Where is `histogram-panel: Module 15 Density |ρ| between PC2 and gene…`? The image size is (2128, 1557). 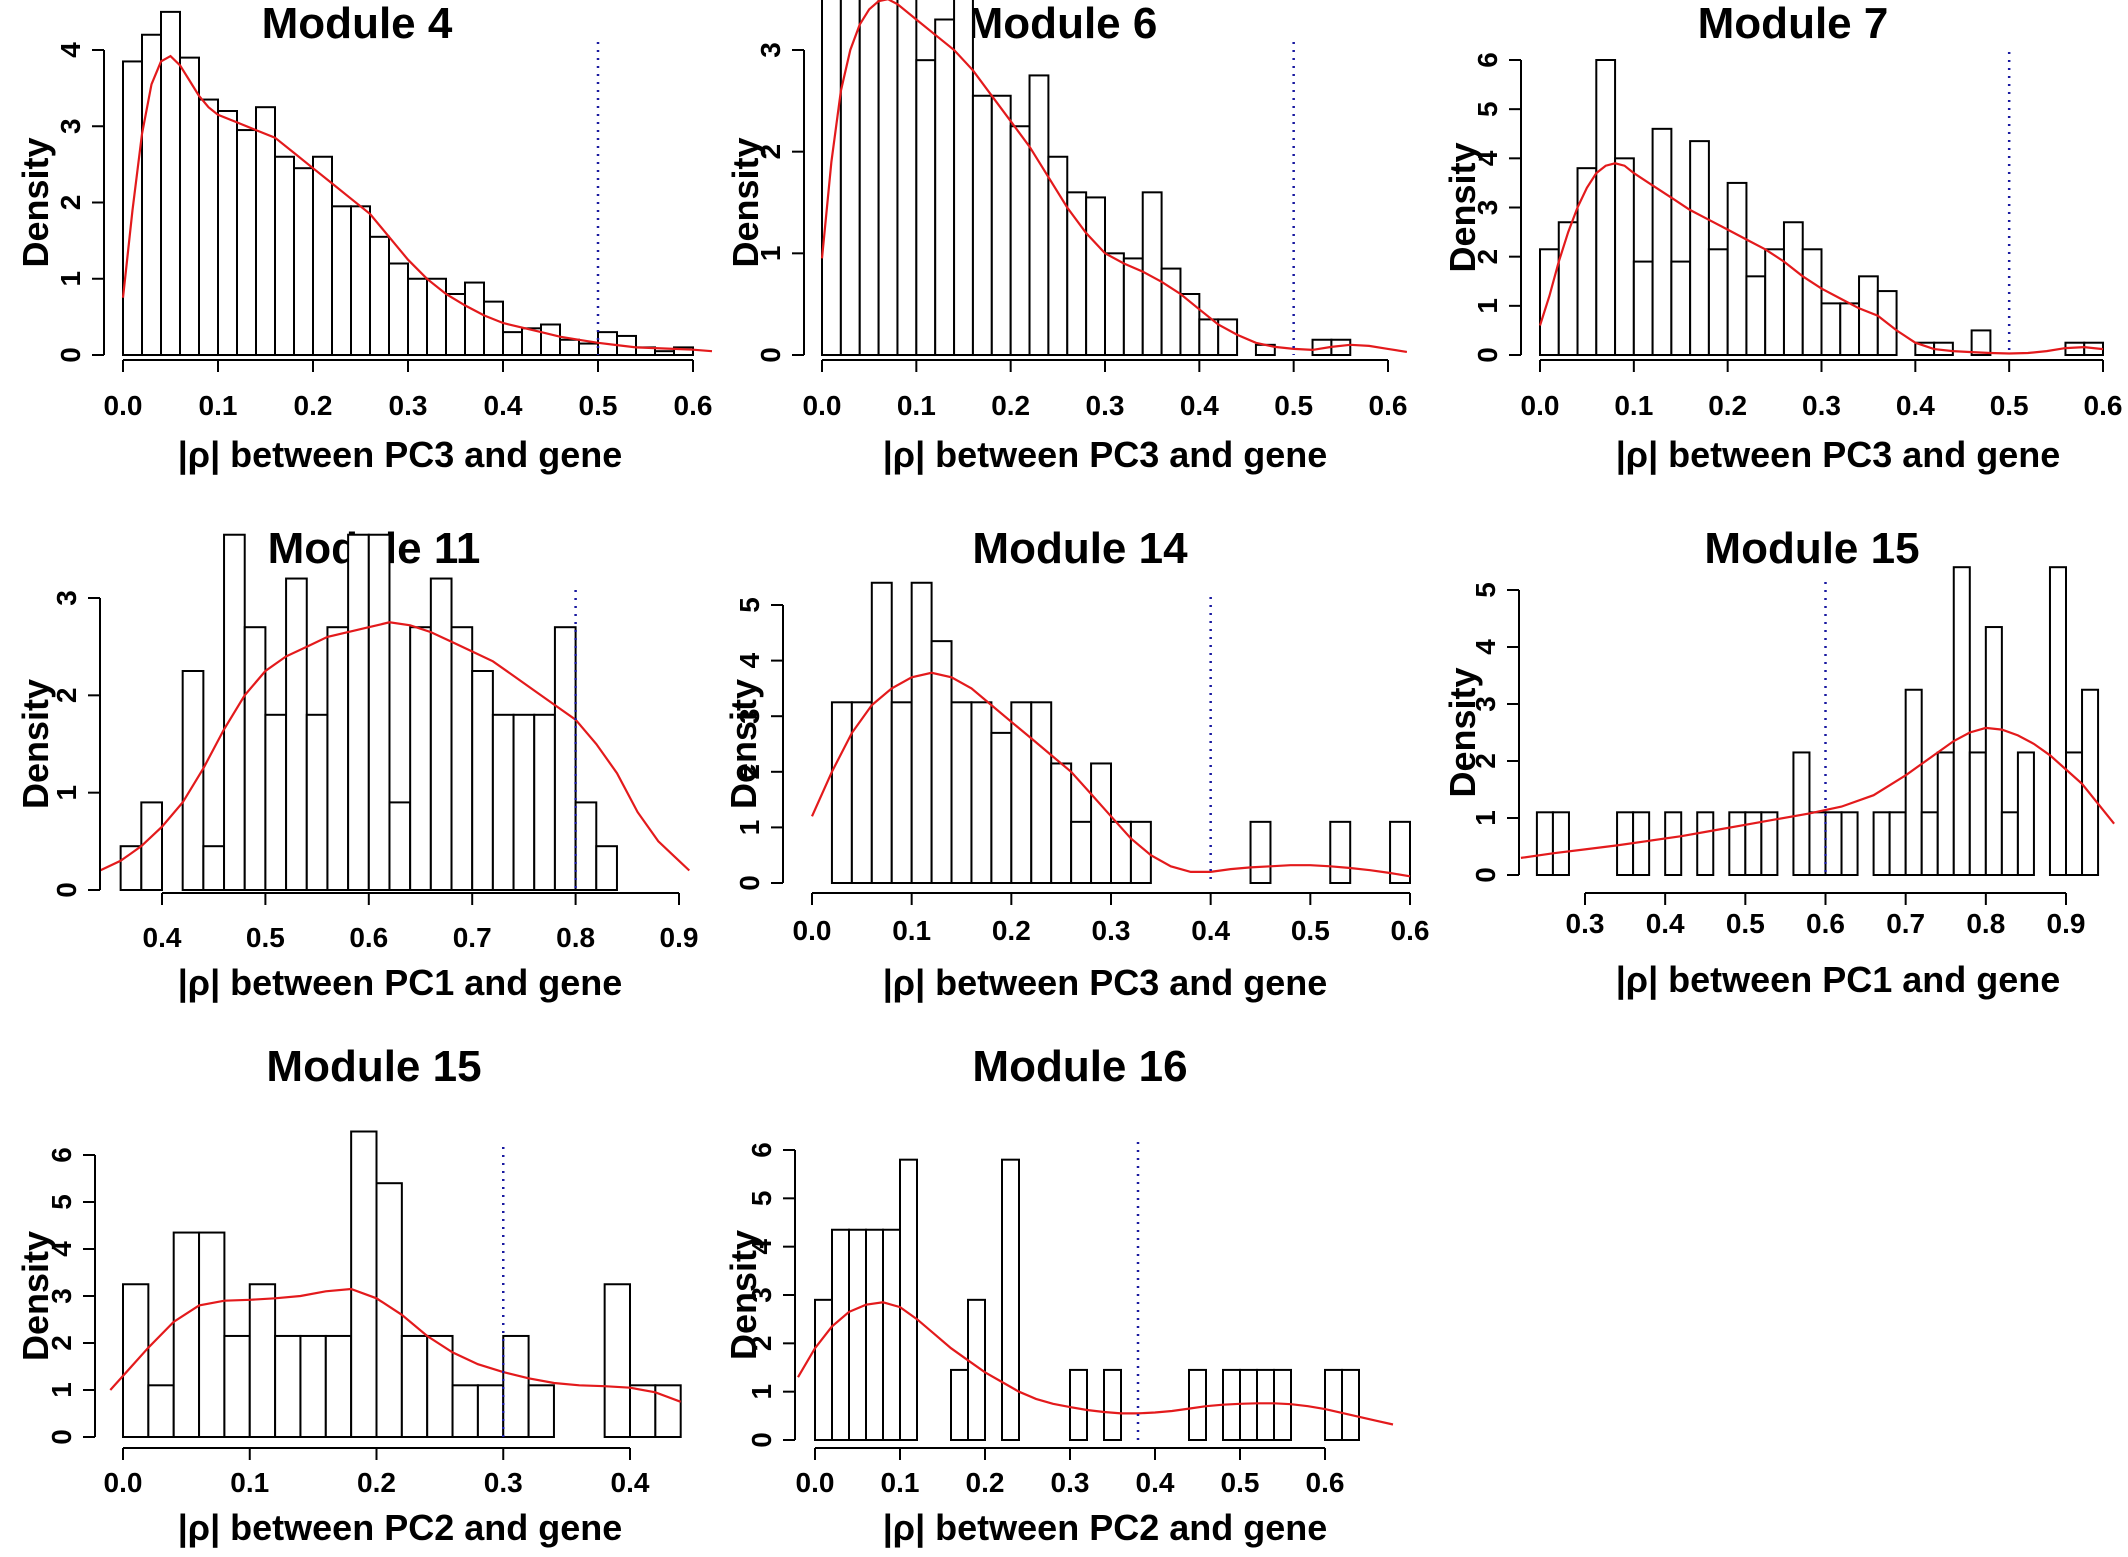 histogram-panel: Module 15 Density |ρ| between PC2 and gene… is located at coordinates (348, 1295).